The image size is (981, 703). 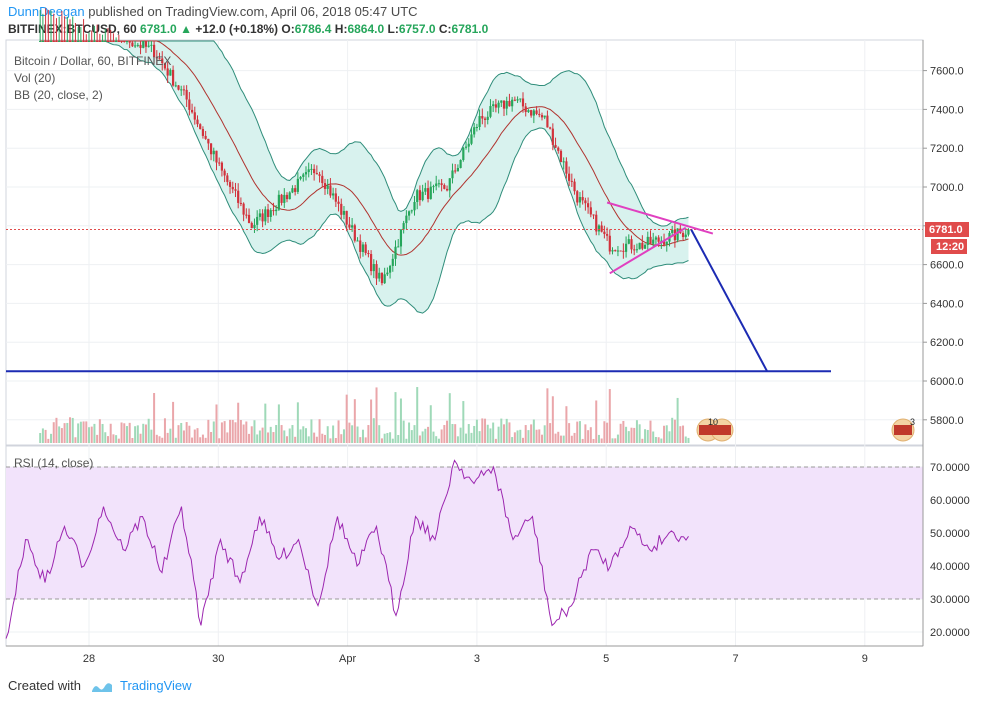 I want to click on time-axis: 28 30 Apr 3 5 7 9, so click(x=464, y=655).